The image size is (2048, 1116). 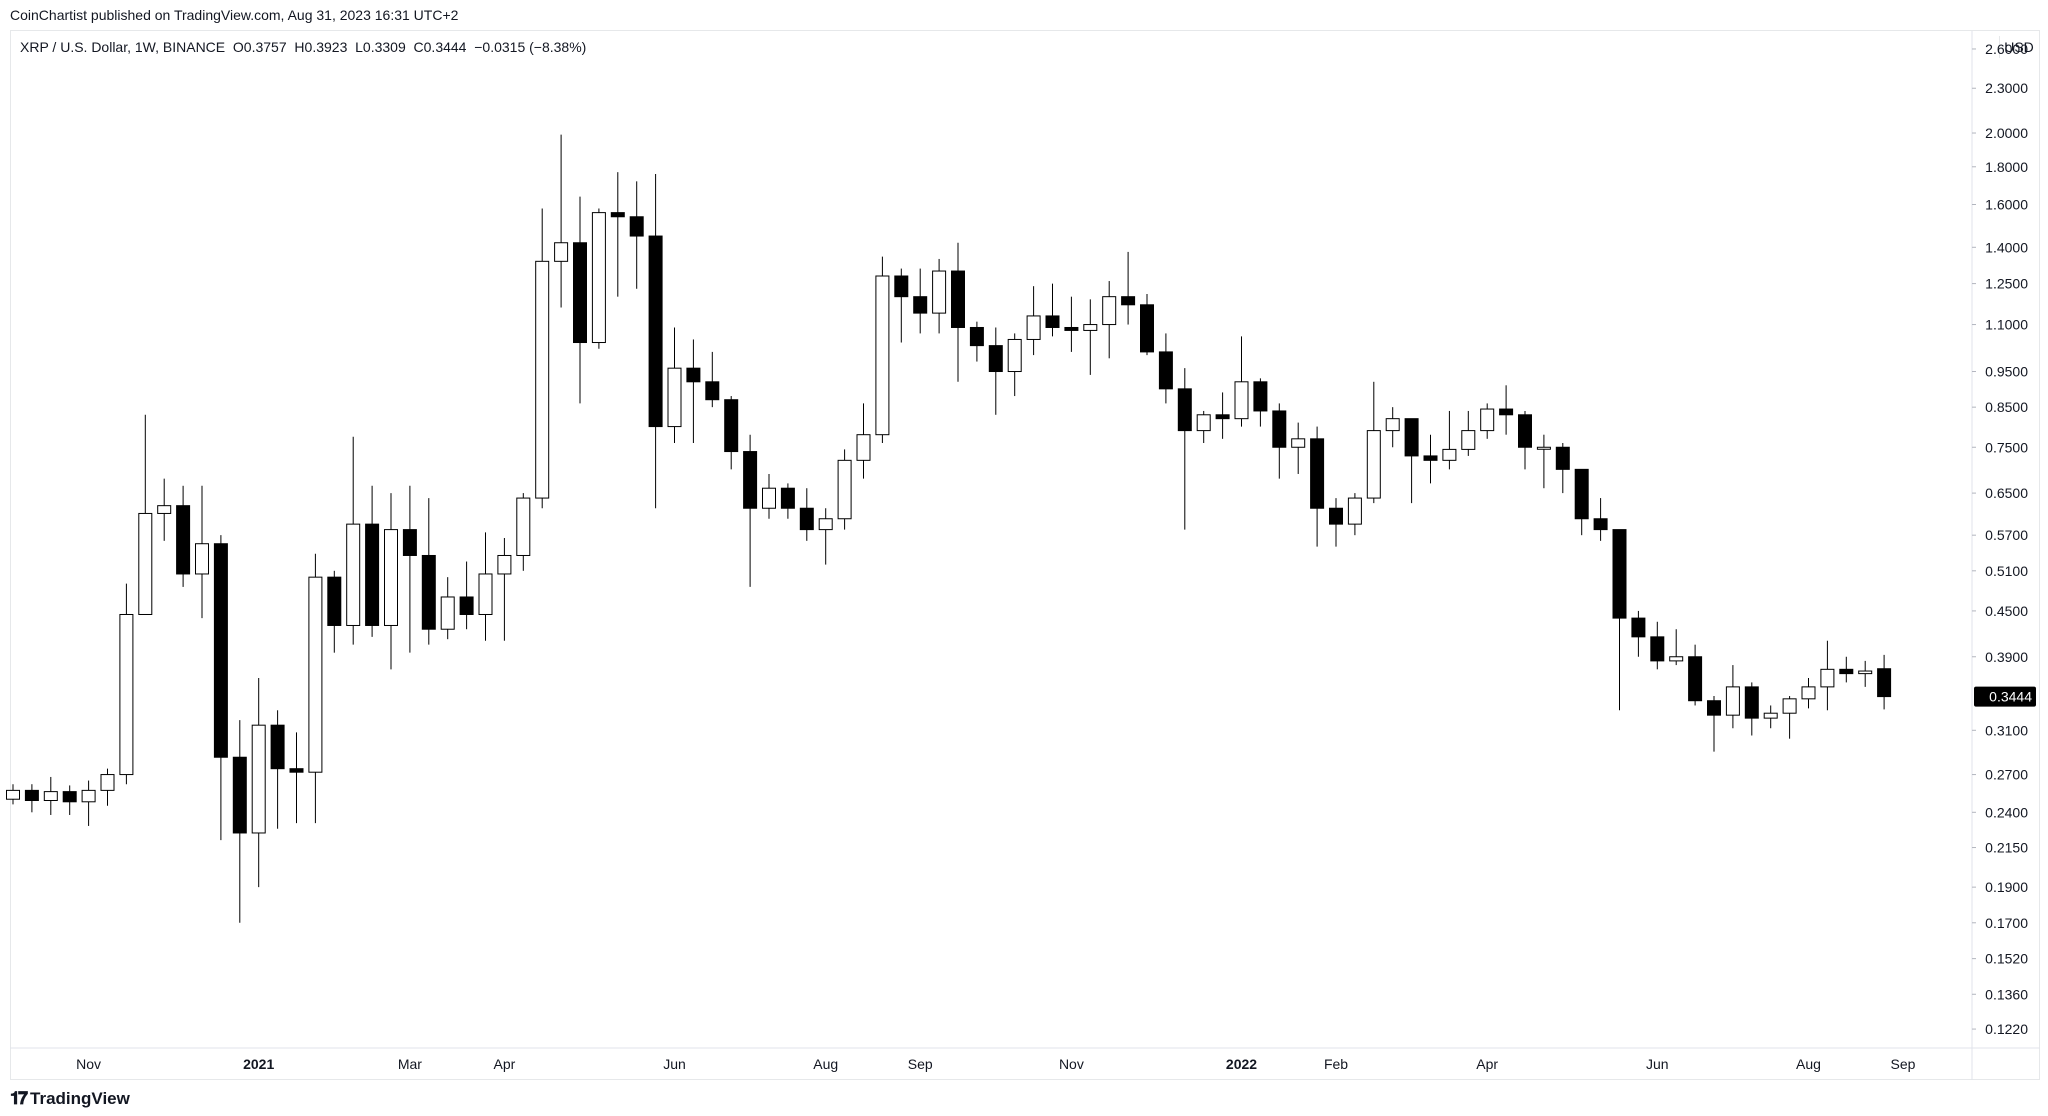 What do you see at coordinates (321, 47) in the screenshot?
I see `legend-high: H0.3923` at bounding box center [321, 47].